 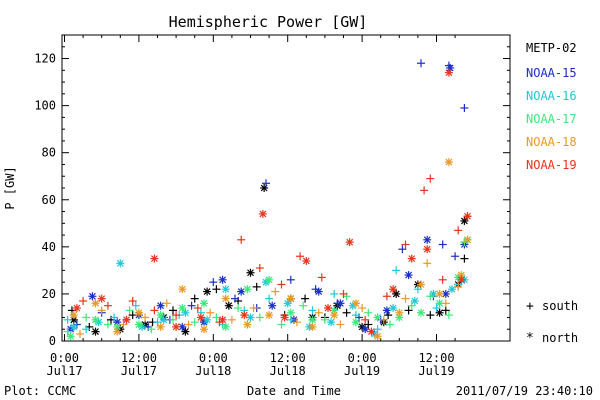 I want to click on y-tick-label: 0, so click(x=52, y=341).